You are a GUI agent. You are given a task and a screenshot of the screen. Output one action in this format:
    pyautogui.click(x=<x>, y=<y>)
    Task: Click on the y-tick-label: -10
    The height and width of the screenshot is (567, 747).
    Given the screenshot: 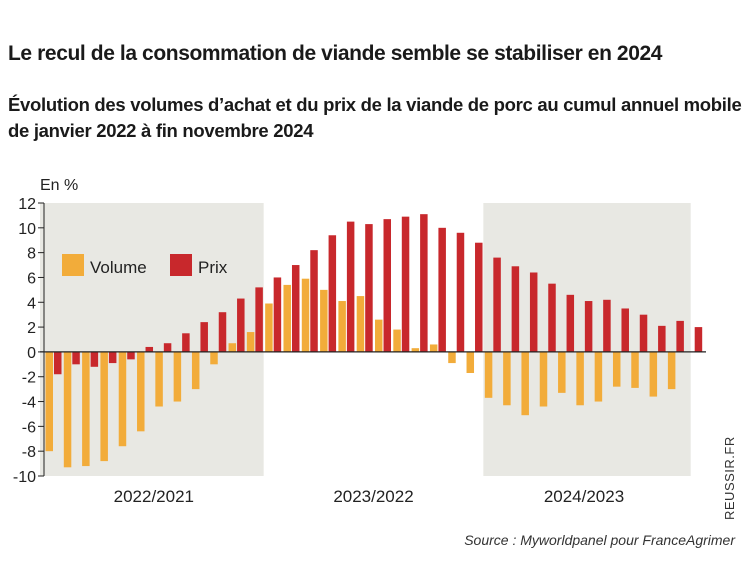 What is the action you would take?
    pyautogui.click(x=24, y=477)
    